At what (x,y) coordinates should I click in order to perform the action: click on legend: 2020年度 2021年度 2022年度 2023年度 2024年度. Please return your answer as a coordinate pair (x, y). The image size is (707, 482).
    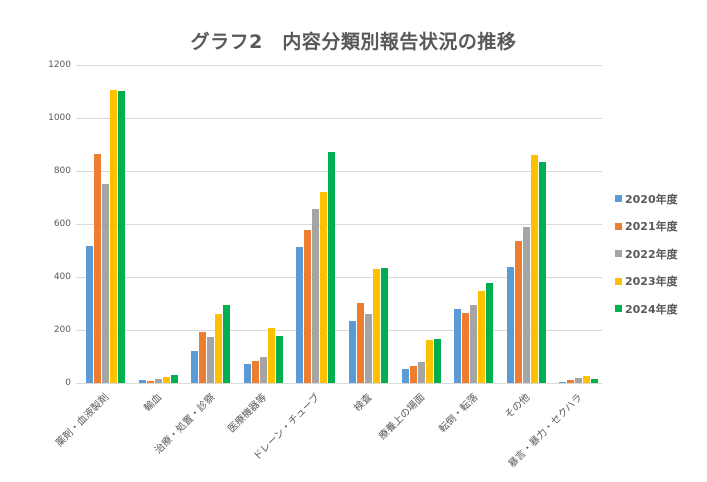
    Looking at the image, I should click on (646, 254).